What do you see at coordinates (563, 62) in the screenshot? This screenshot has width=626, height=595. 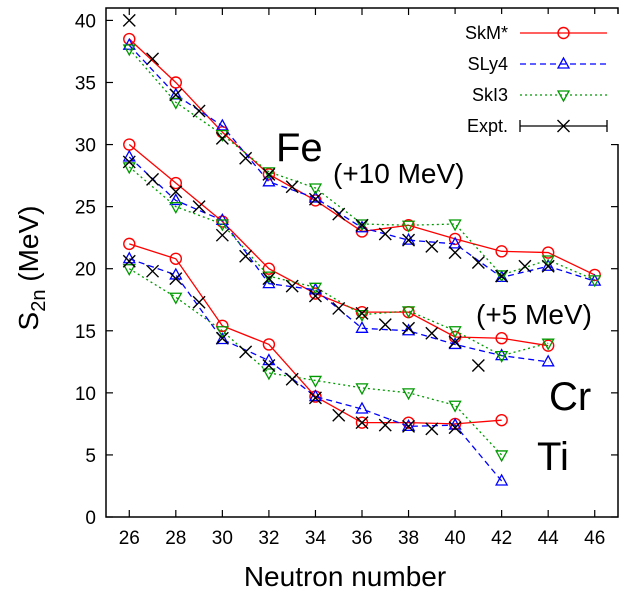 I see `legend-marker-sly4` at bounding box center [563, 62].